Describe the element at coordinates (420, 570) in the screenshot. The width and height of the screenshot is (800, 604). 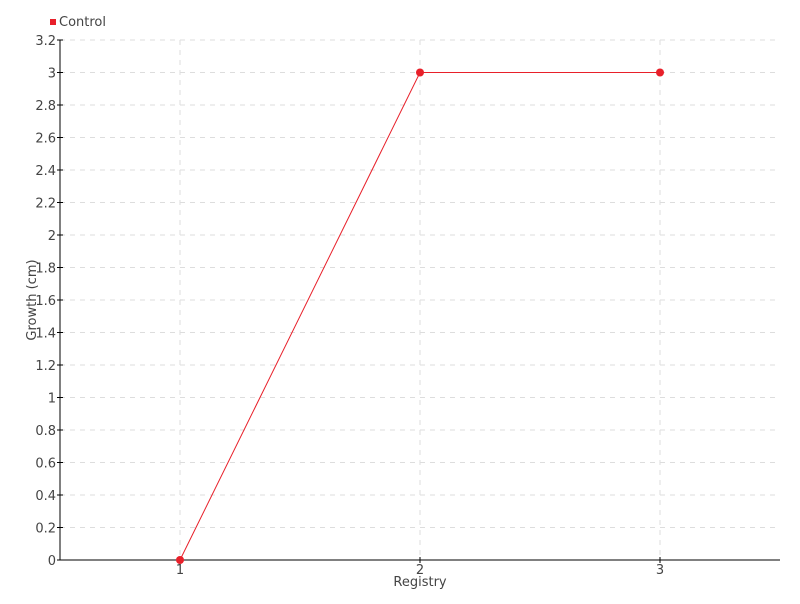
I see `x-tick-label: 2` at that location.